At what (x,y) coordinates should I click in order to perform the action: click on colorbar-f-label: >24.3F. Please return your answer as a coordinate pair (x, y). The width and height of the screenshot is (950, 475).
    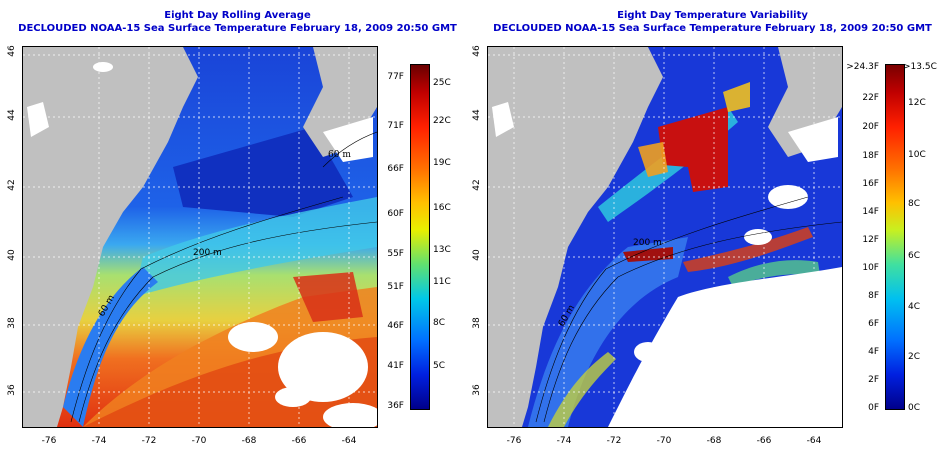
    Looking at the image, I should click on (862, 67).